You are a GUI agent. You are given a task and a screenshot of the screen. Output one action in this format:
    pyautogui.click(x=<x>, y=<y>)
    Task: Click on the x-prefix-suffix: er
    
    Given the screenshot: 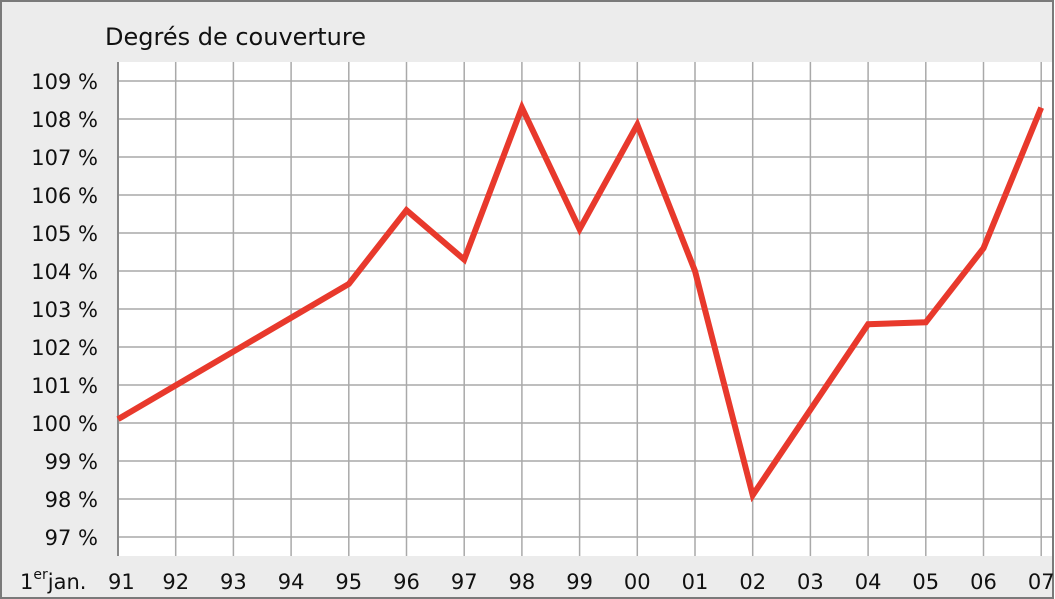 What is the action you would take?
    pyautogui.click(x=40, y=575)
    